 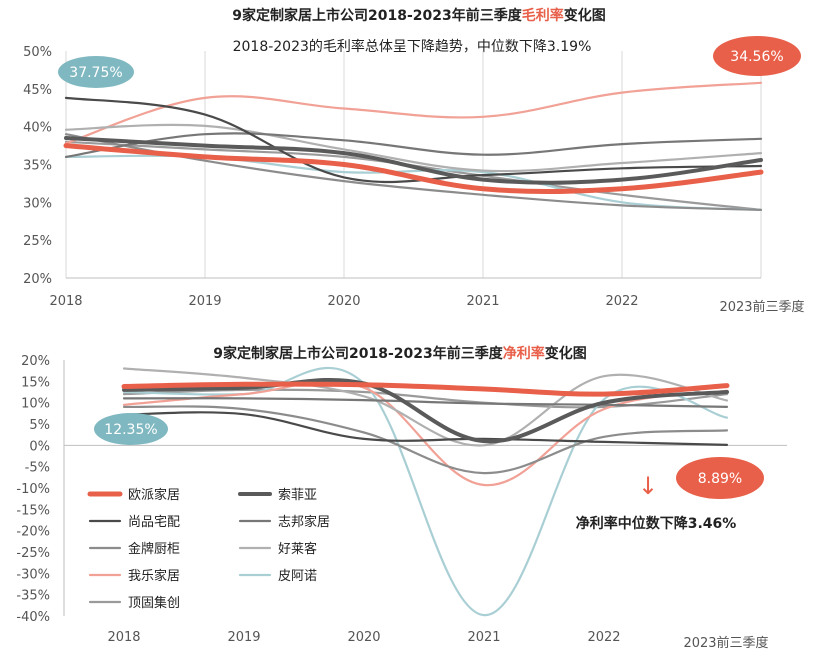 I want to click on chart2-callout-end-text: 8.89%, so click(x=720, y=479).